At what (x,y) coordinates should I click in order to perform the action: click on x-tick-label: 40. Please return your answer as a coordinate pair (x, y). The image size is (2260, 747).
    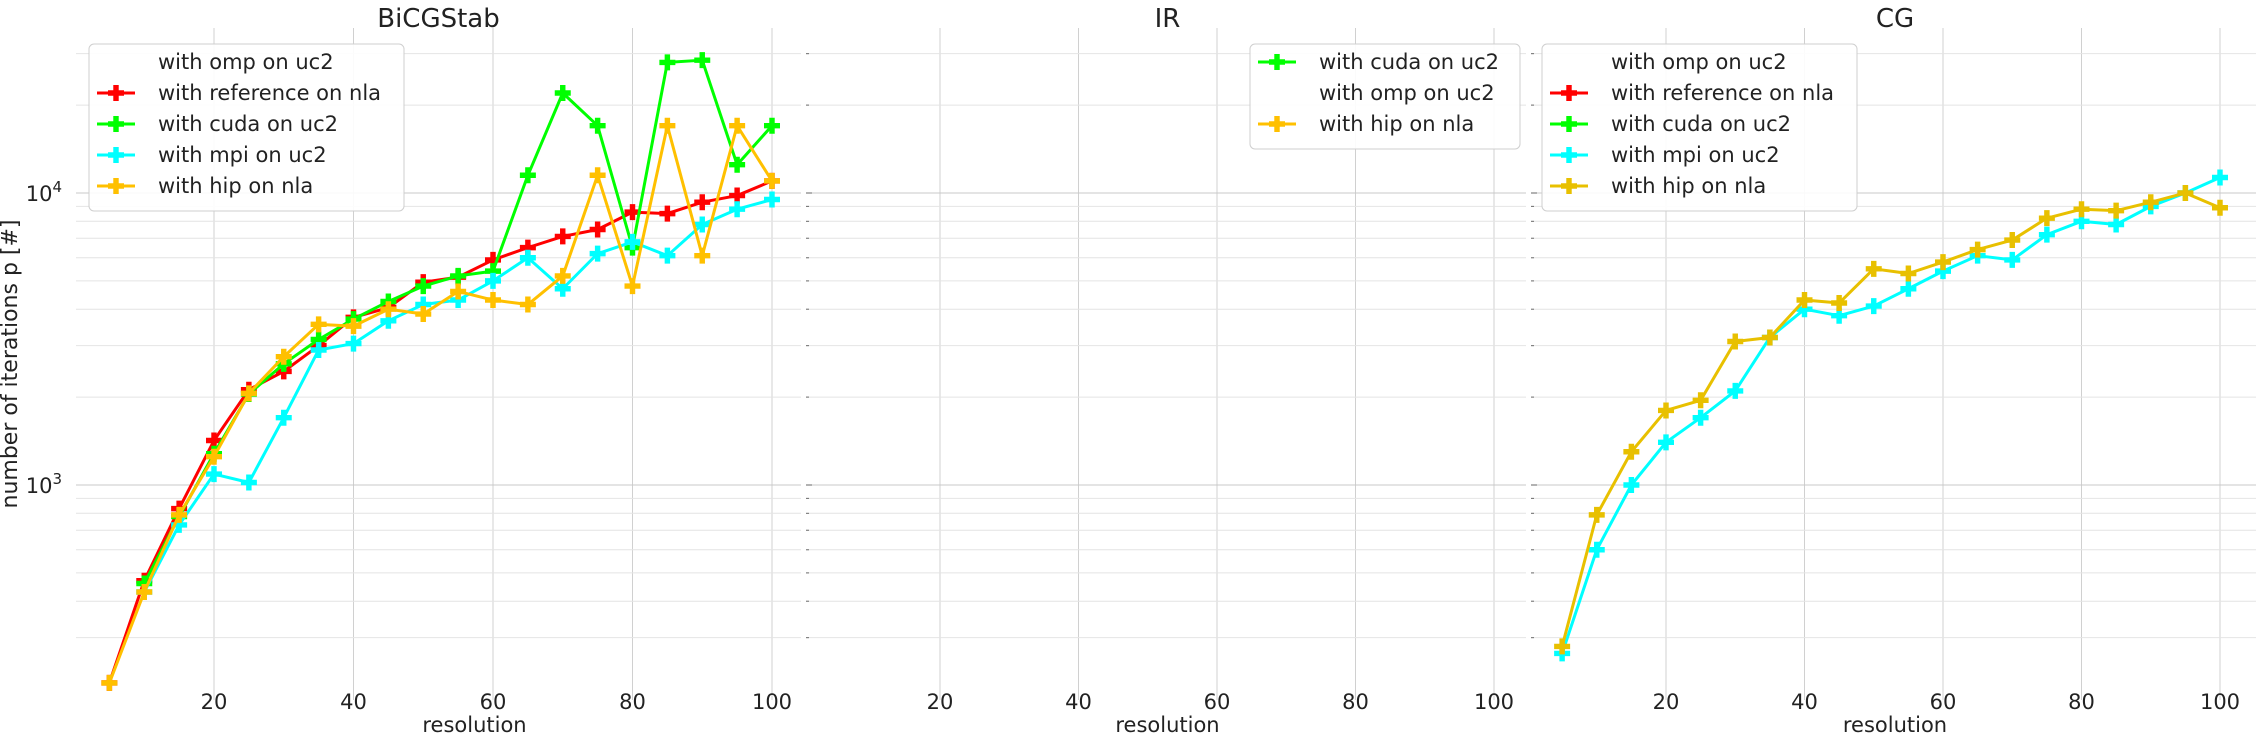
    Looking at the image, I should click on (353, 702).